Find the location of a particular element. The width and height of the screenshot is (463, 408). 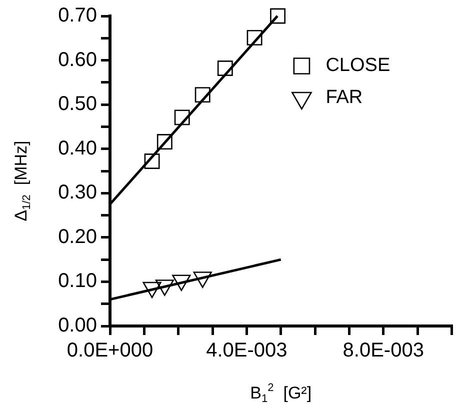

y-tick-label: 0.10 is located at coordinates (77, 281).